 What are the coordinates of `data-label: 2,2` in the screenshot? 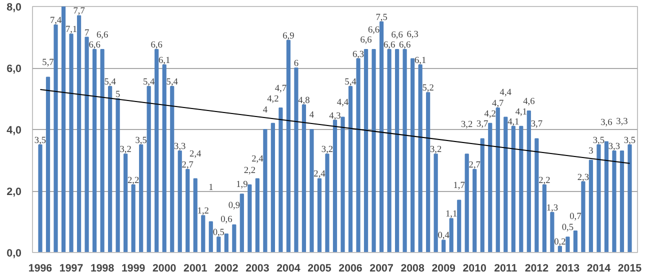 It's located at (544, 181).